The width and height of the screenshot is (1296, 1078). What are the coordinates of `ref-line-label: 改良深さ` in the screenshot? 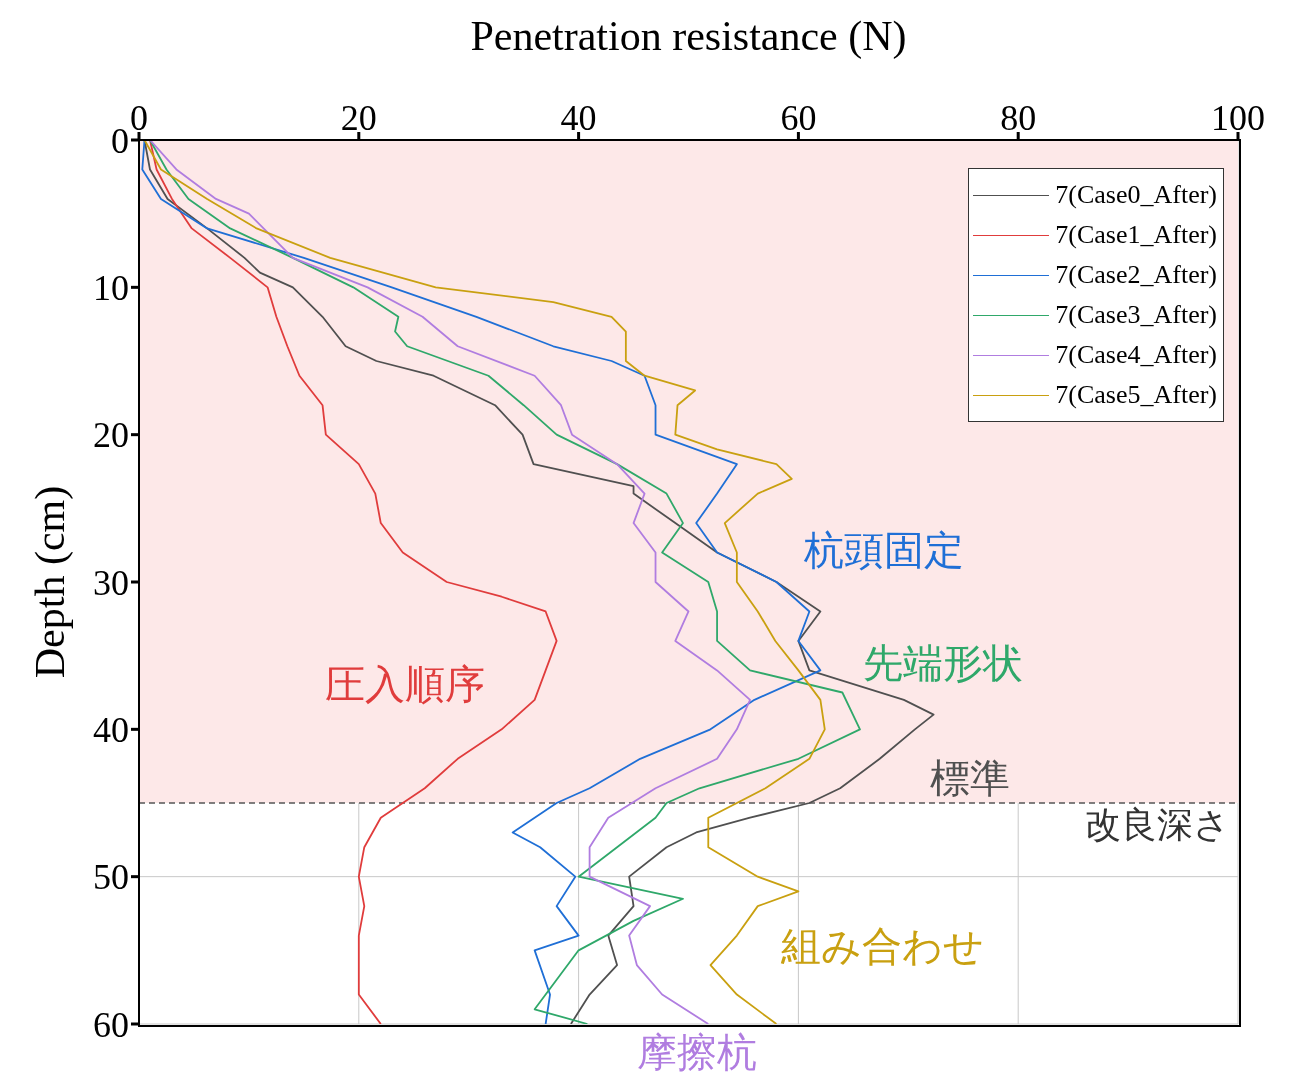 It's located at (1157, 824).